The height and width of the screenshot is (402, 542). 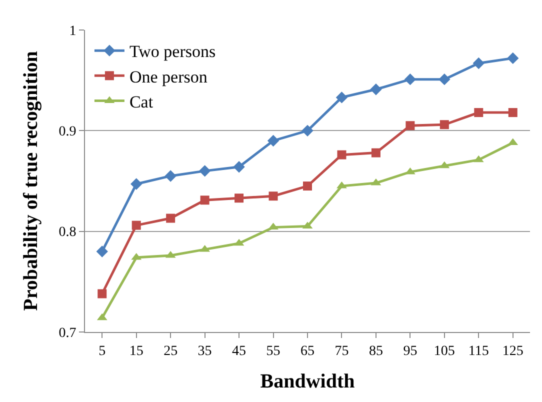 I want to click on y-tick-label: 0.8, so click(x=67, y=232).